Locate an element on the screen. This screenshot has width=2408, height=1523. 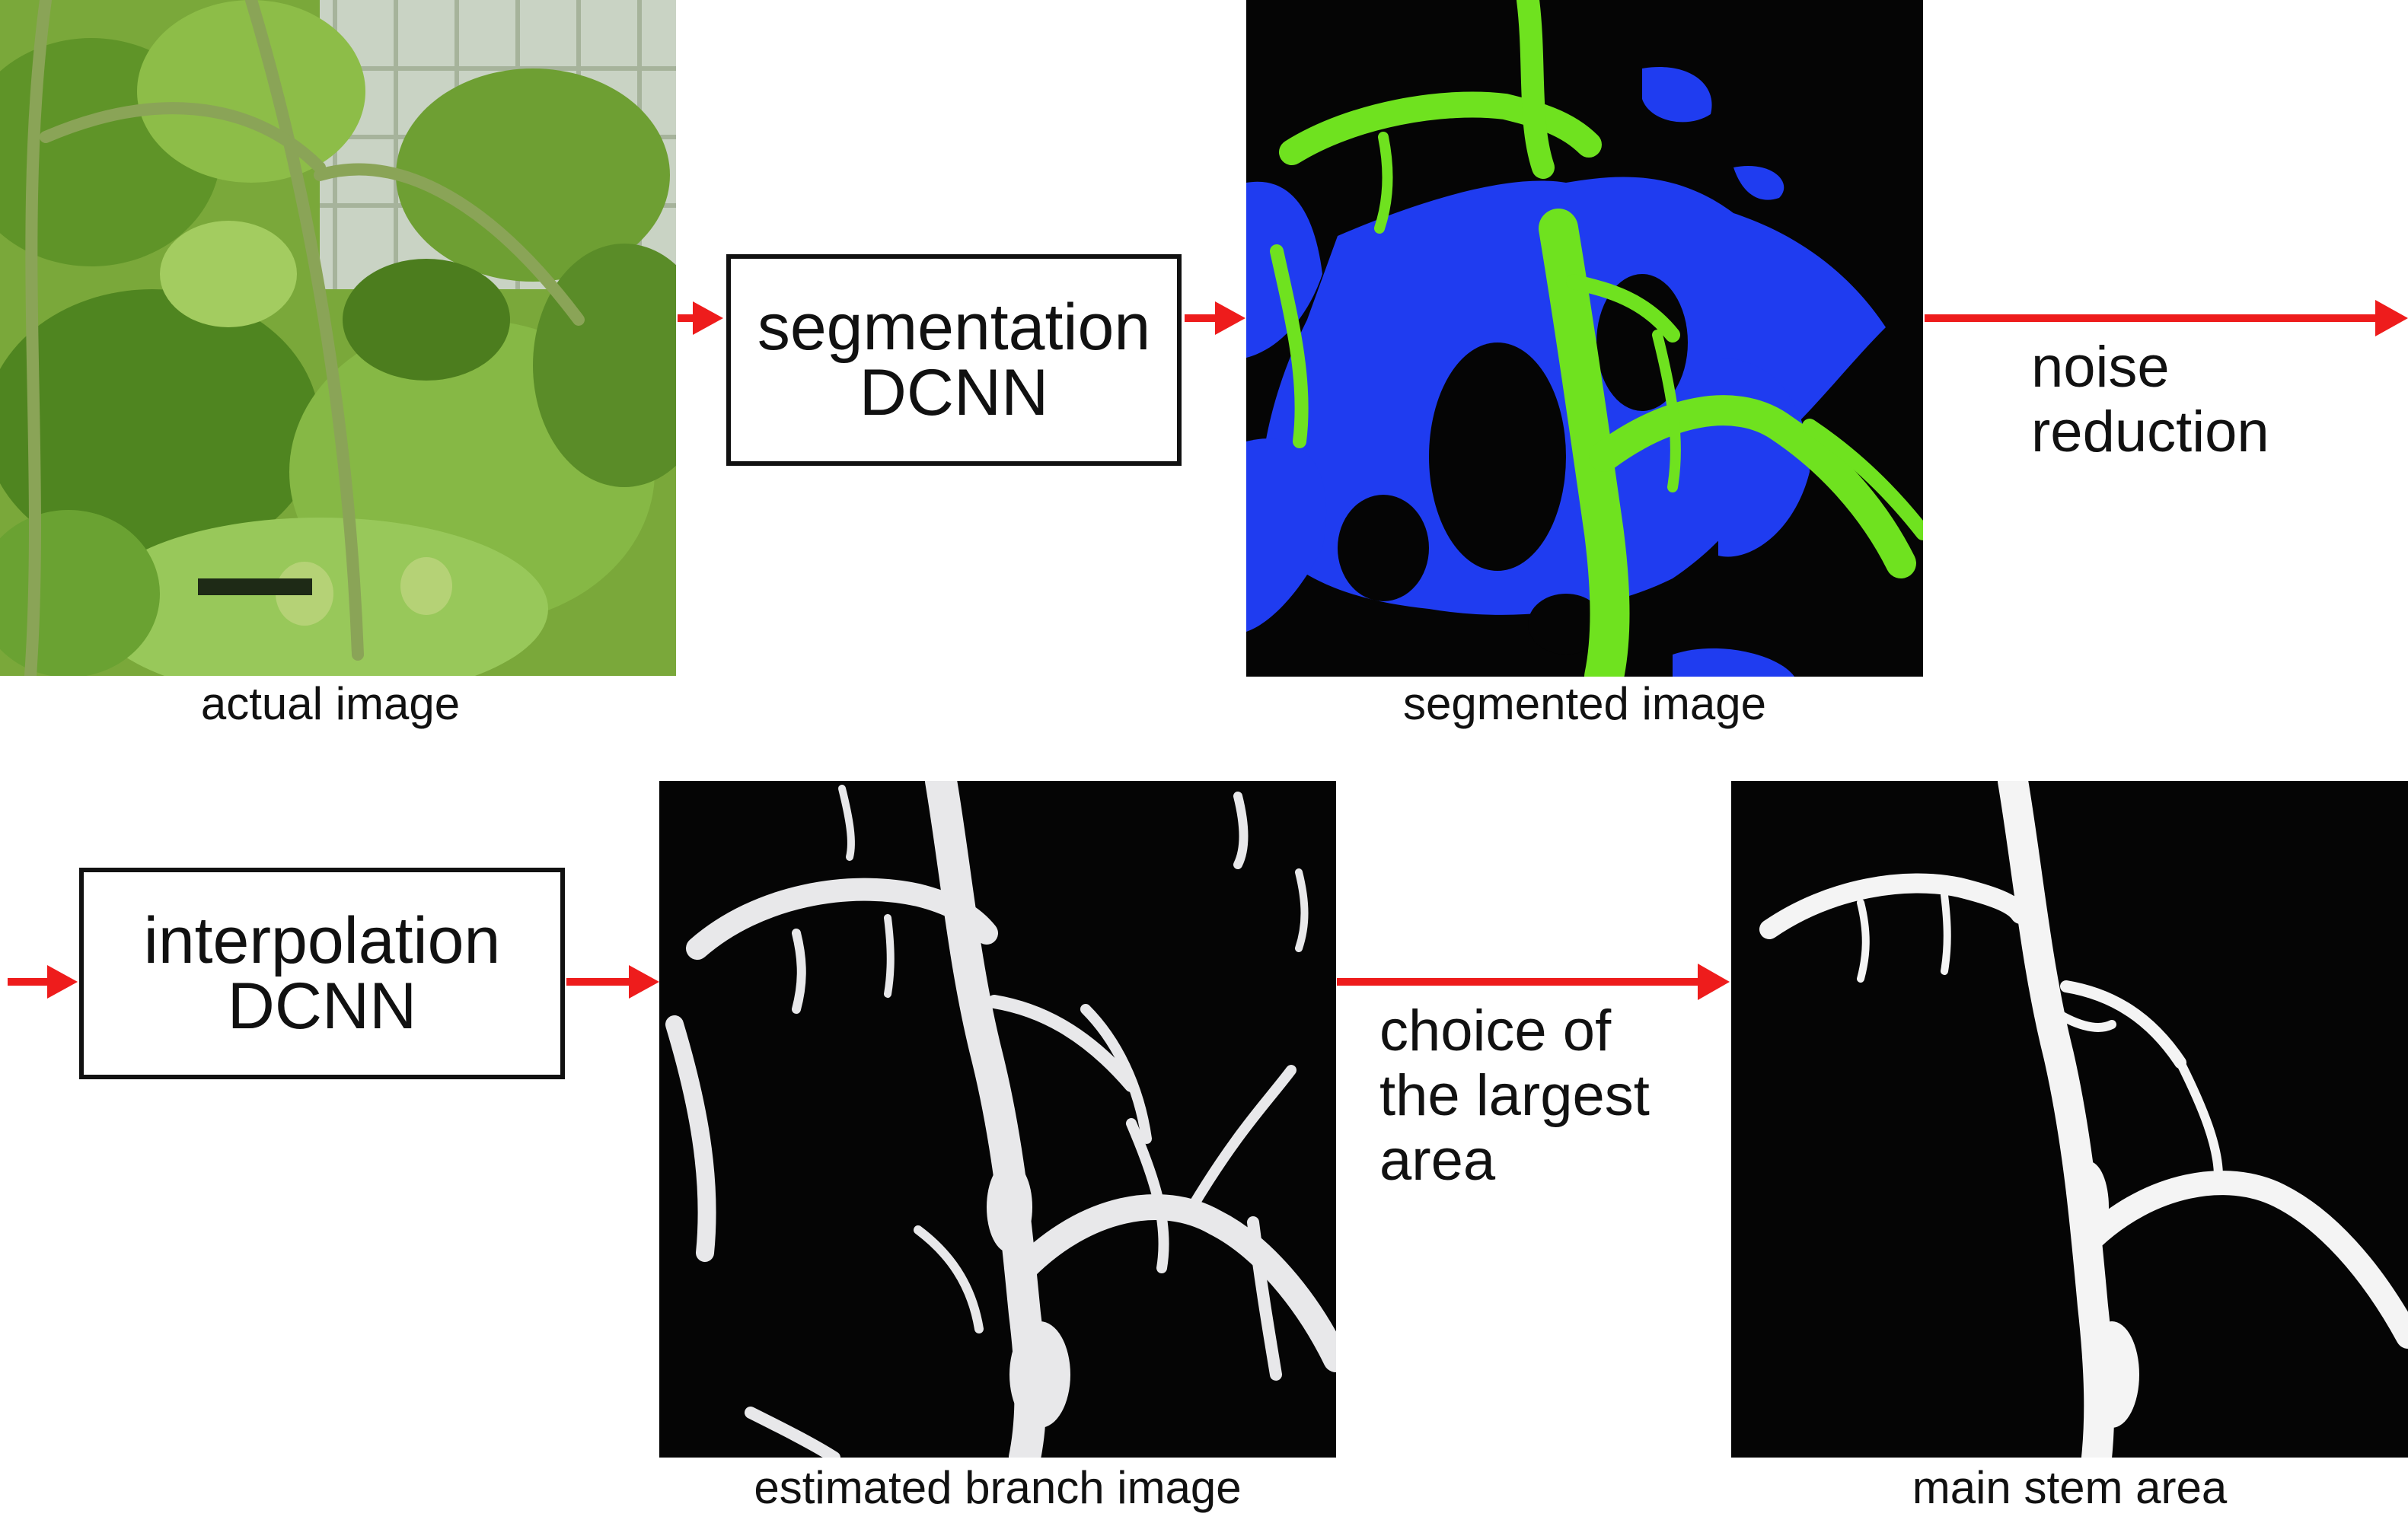
main-stem-area-caption: main stem area is located at coordinates (2070, 1488).